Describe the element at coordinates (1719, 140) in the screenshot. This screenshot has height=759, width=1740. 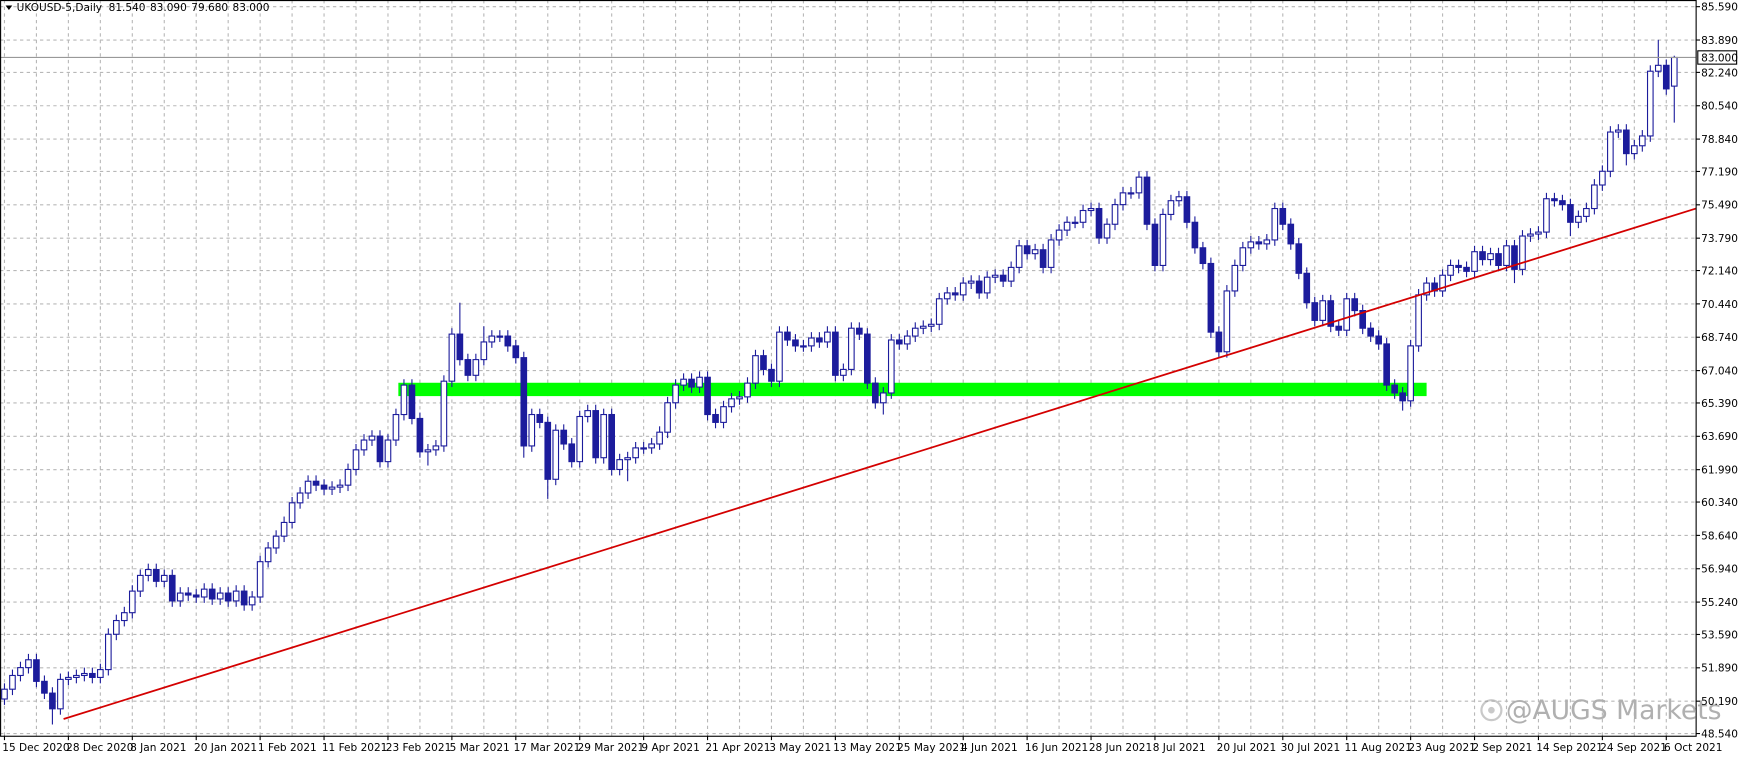
I see `y-tick-label: 78.840` at that location.